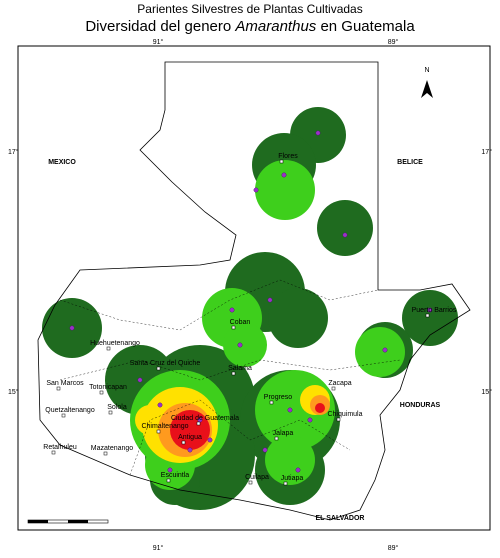 The image size is (500, 558). I want to click on city-label: San Marcos, so click(65, 383).